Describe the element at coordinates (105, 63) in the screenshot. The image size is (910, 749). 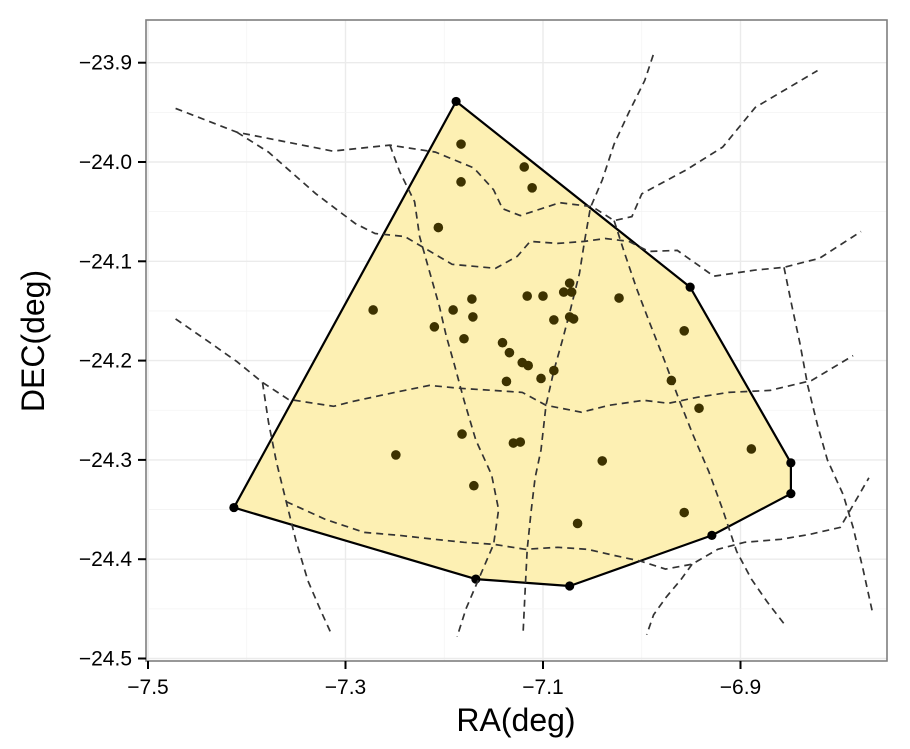
I see `y-tick-label: −23.9` at that location.